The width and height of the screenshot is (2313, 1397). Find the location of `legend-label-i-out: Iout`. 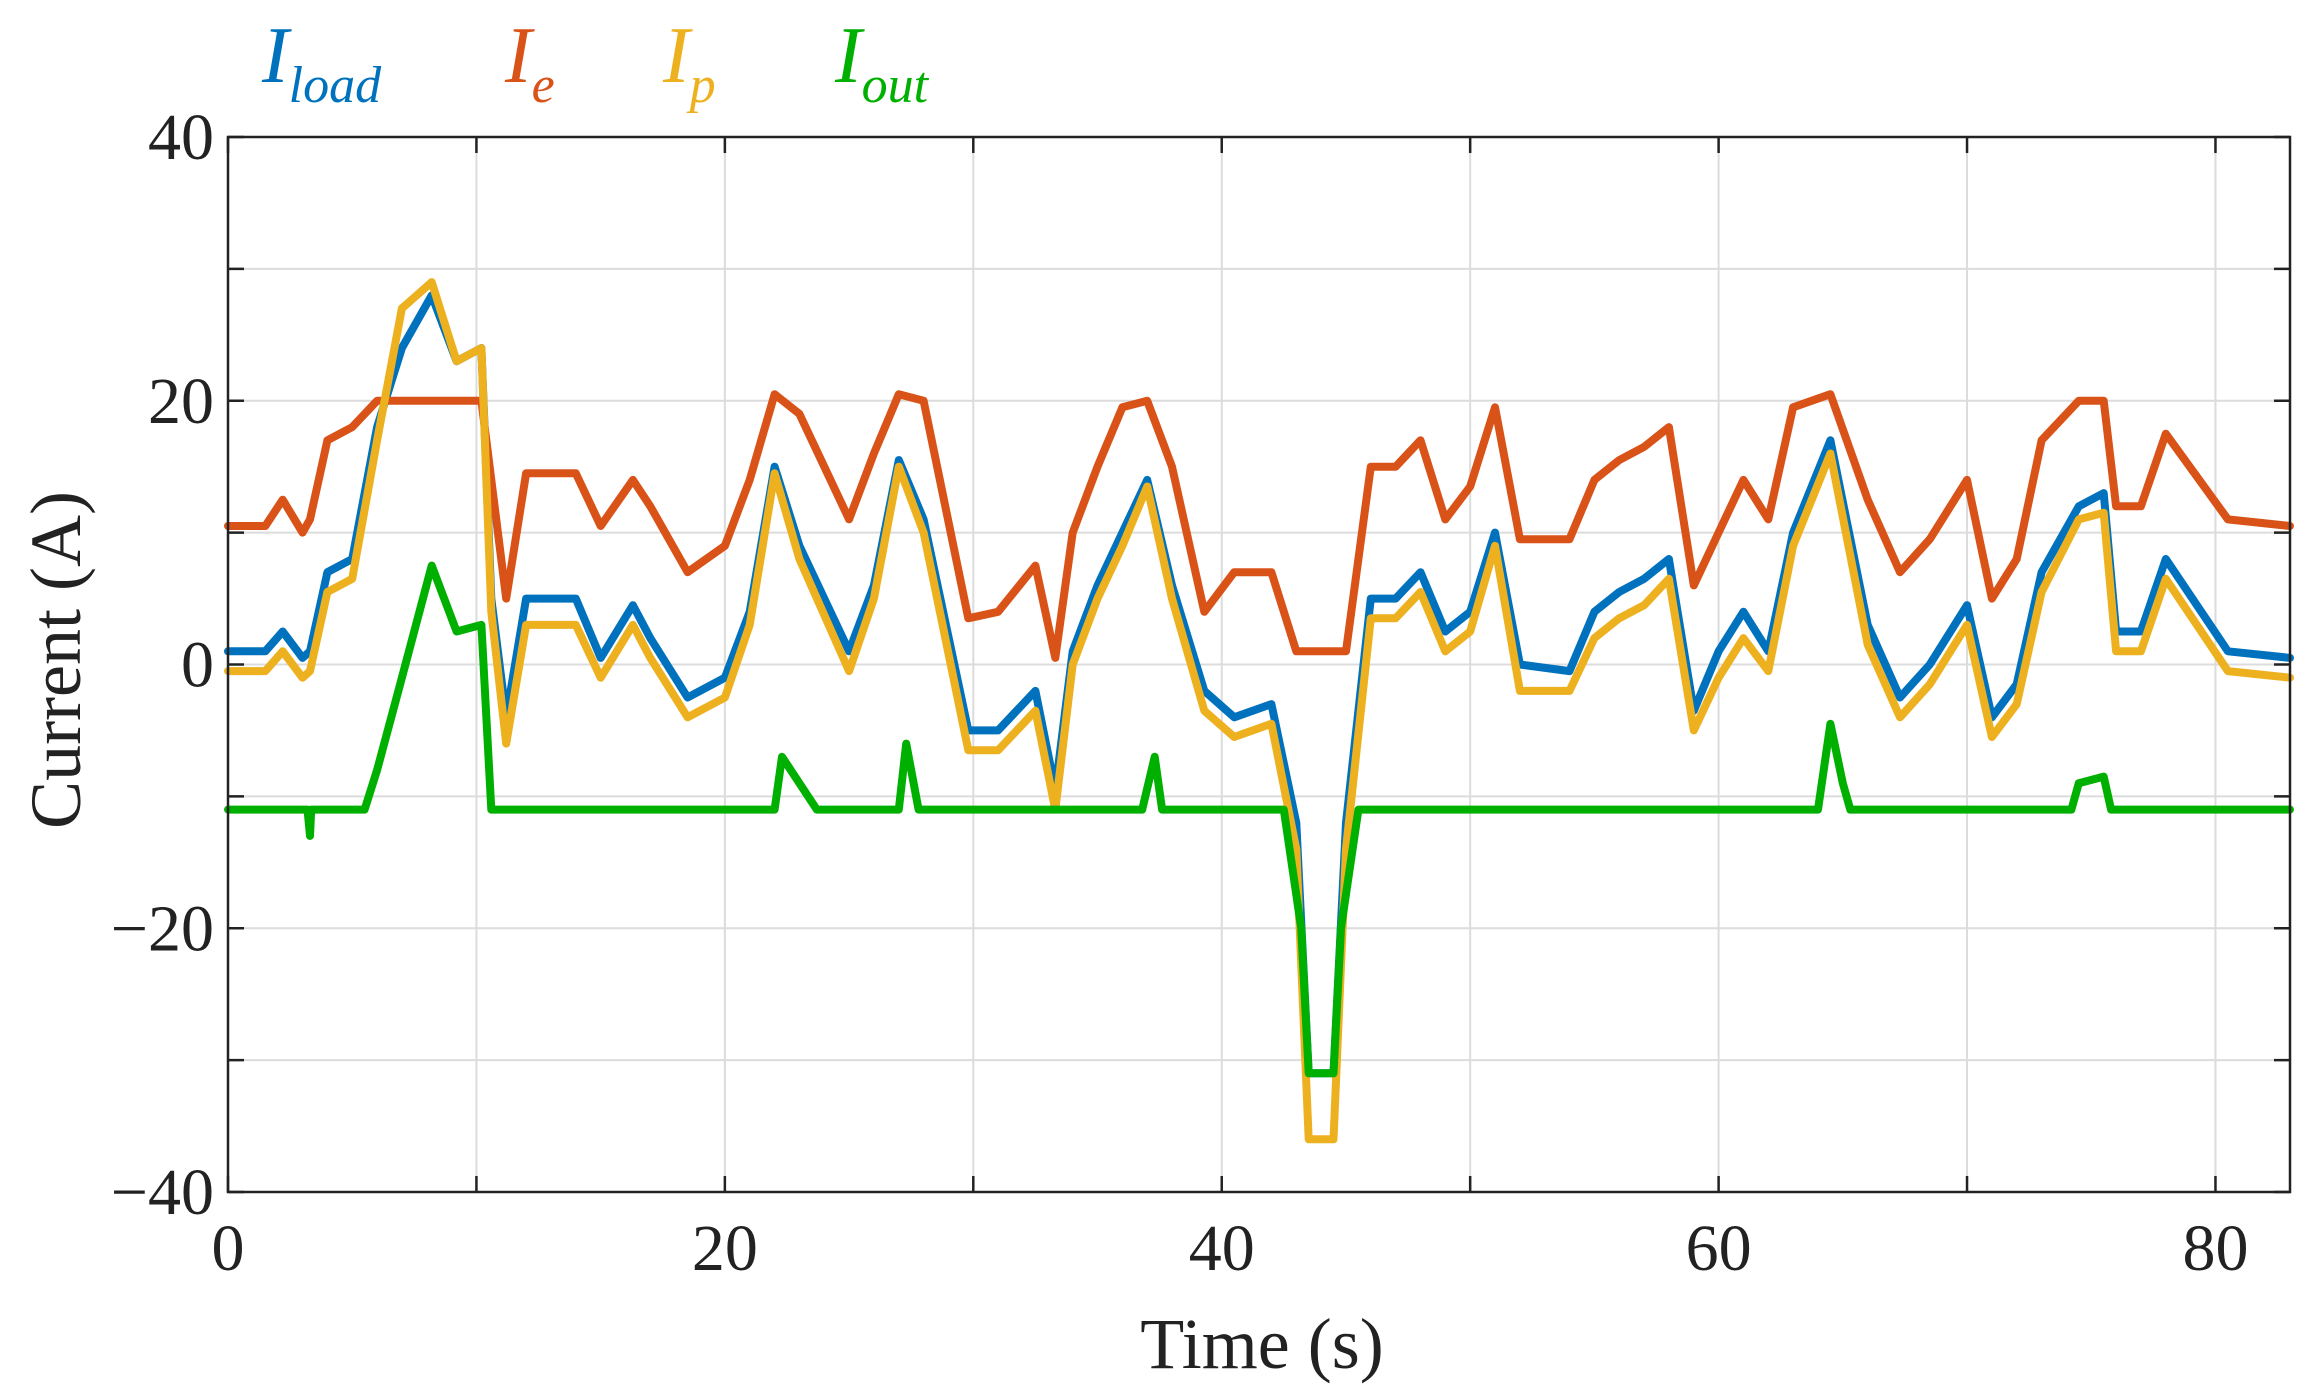

legend-label-i-out: Iout is located at coordinates (882, 63).